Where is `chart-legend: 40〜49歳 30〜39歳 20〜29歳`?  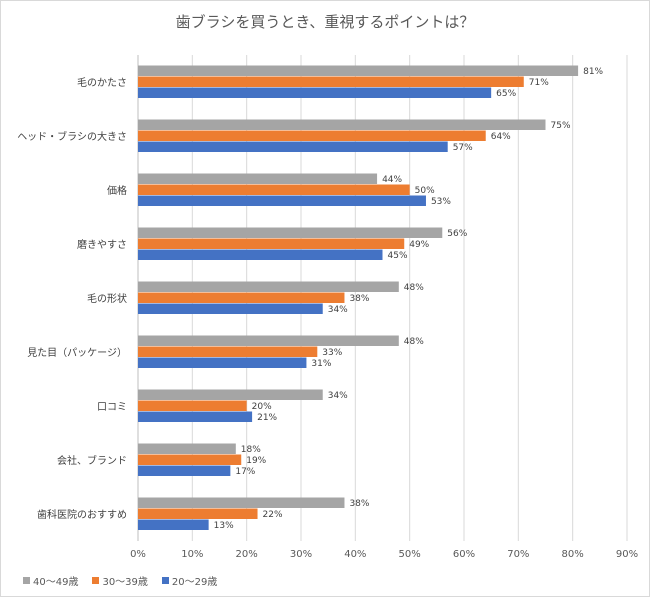 chart-legend: 40〜49歳 30〜39歳 20〜29歳 is located at coordinates (120, 580).